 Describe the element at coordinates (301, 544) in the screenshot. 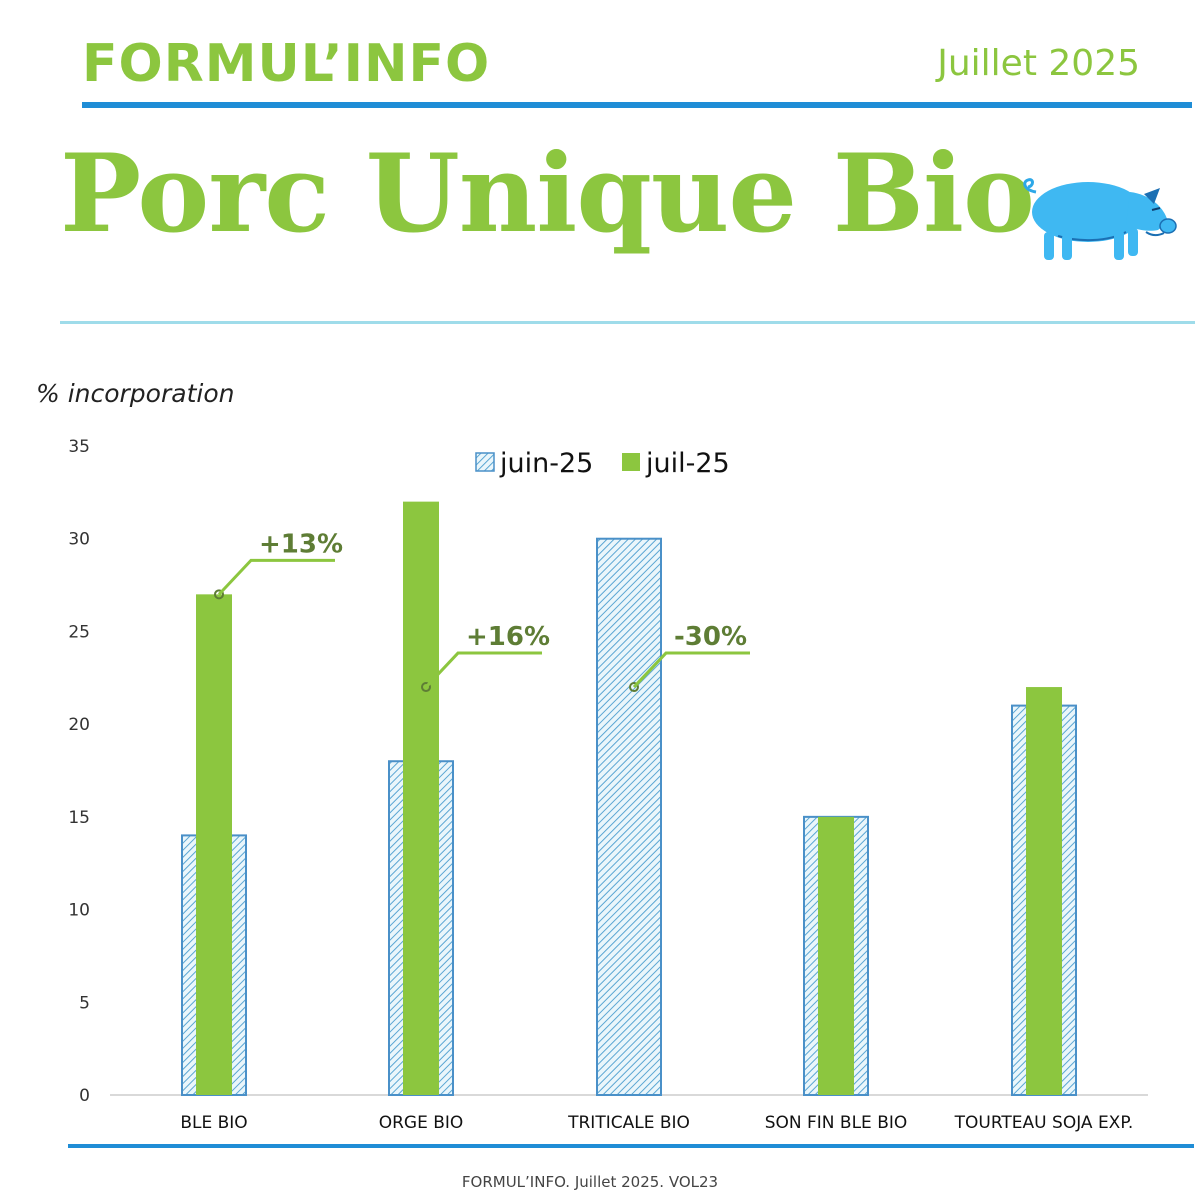

I see `annotation-label: +13%` at that location.